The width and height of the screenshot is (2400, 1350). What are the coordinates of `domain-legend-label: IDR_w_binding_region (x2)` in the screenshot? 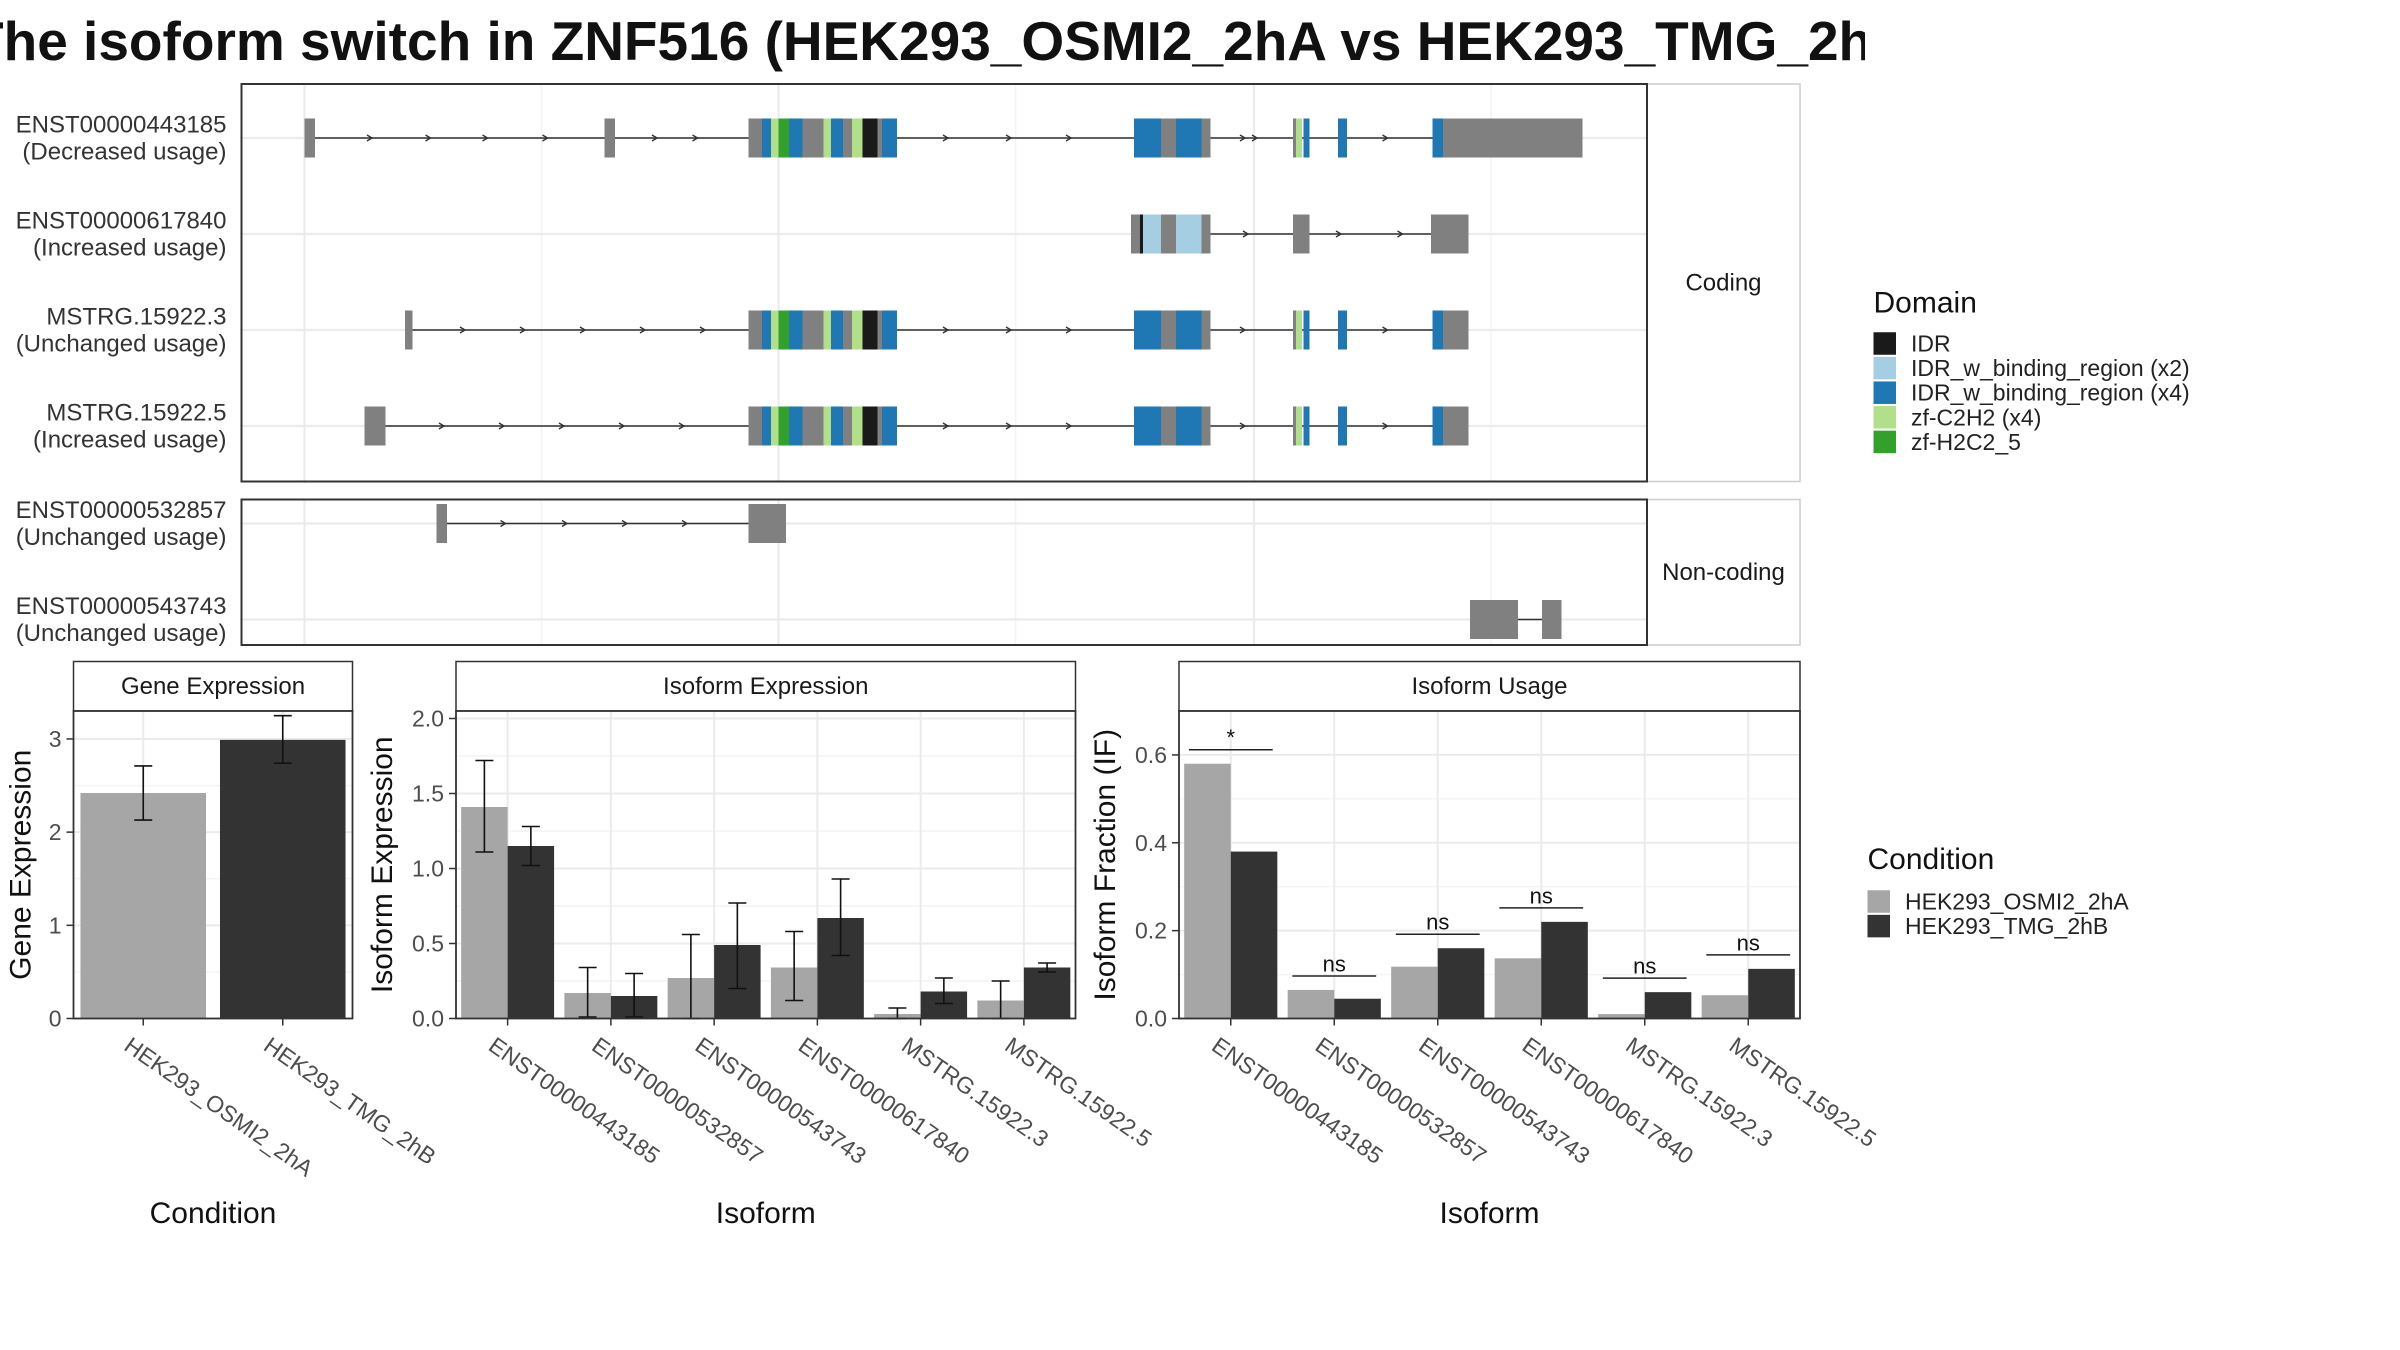 It's located at (2050, 368).